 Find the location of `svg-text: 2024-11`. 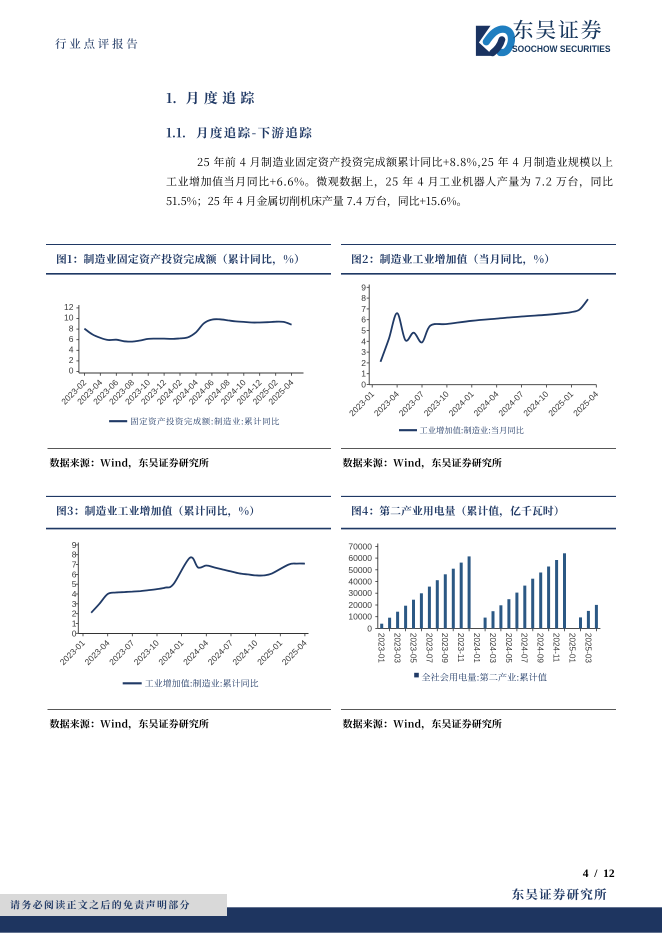

svg-text: 2024-11 is located at coordinates (556, 648).